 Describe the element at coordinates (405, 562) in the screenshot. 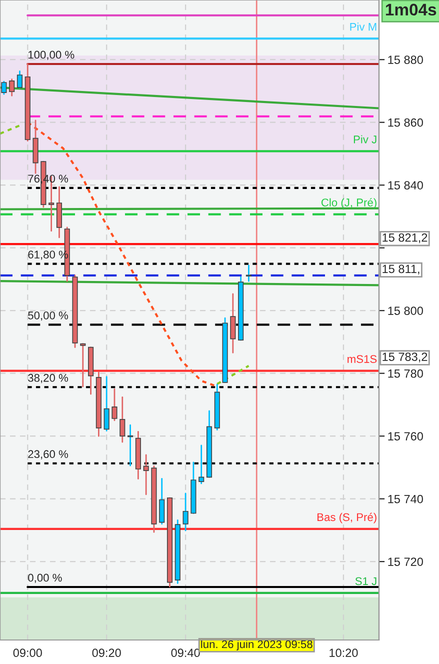

I see `y-tick-label: 15 720` at that location.